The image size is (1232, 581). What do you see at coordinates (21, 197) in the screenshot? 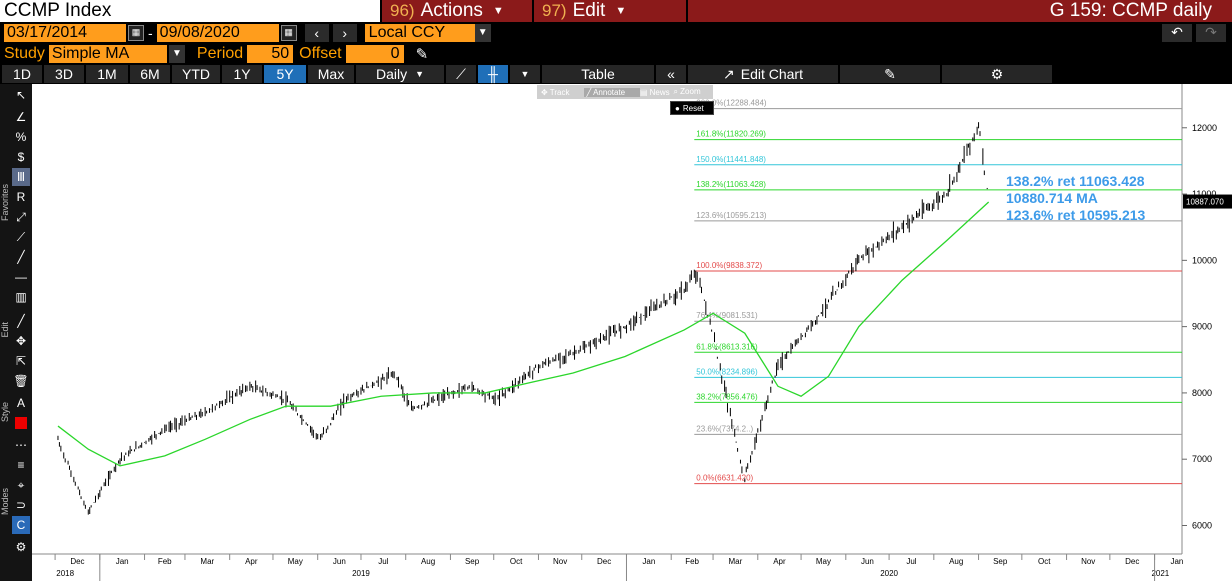
I see `retracement-icon: R` at bounding box center [21, 197].